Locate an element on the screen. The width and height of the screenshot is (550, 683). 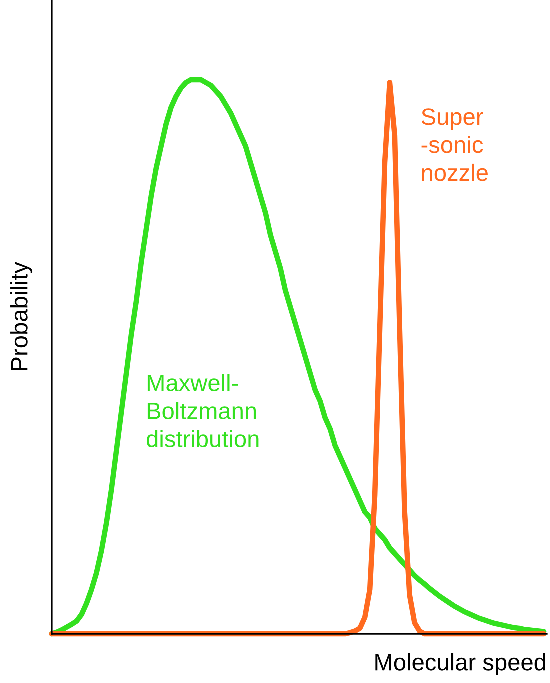
y-axis-title: Probability is located at coordinates (21, 316).